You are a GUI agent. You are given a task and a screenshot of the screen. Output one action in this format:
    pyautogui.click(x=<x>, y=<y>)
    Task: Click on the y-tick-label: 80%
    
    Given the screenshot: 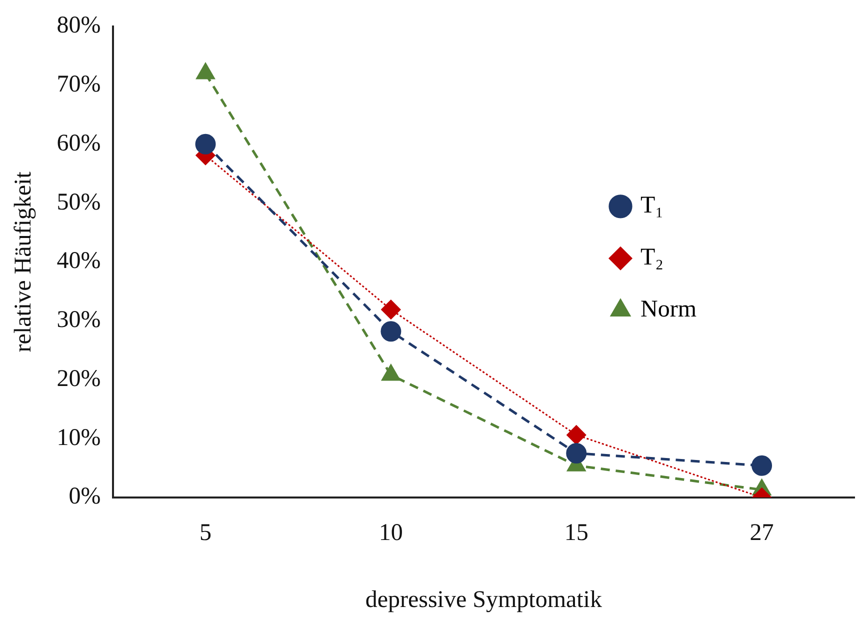 What is the action you would take?
    pyautogui.click(x=78, y=25)
    